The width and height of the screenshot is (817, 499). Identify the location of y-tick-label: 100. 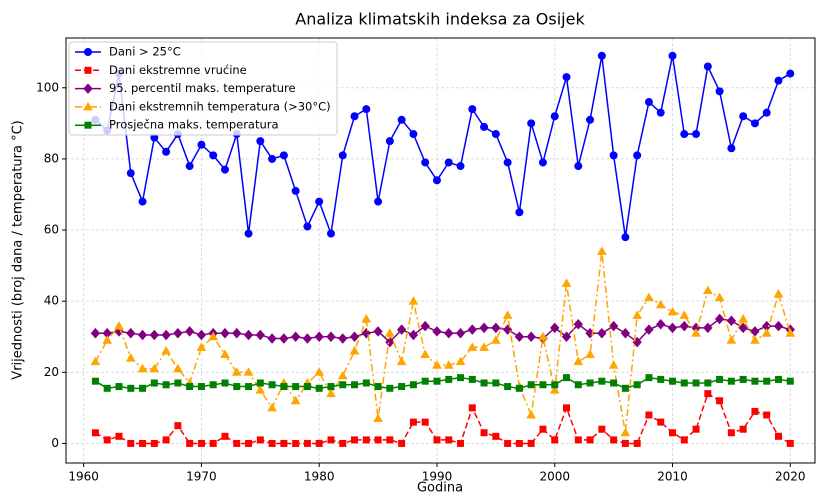
(47, 87).